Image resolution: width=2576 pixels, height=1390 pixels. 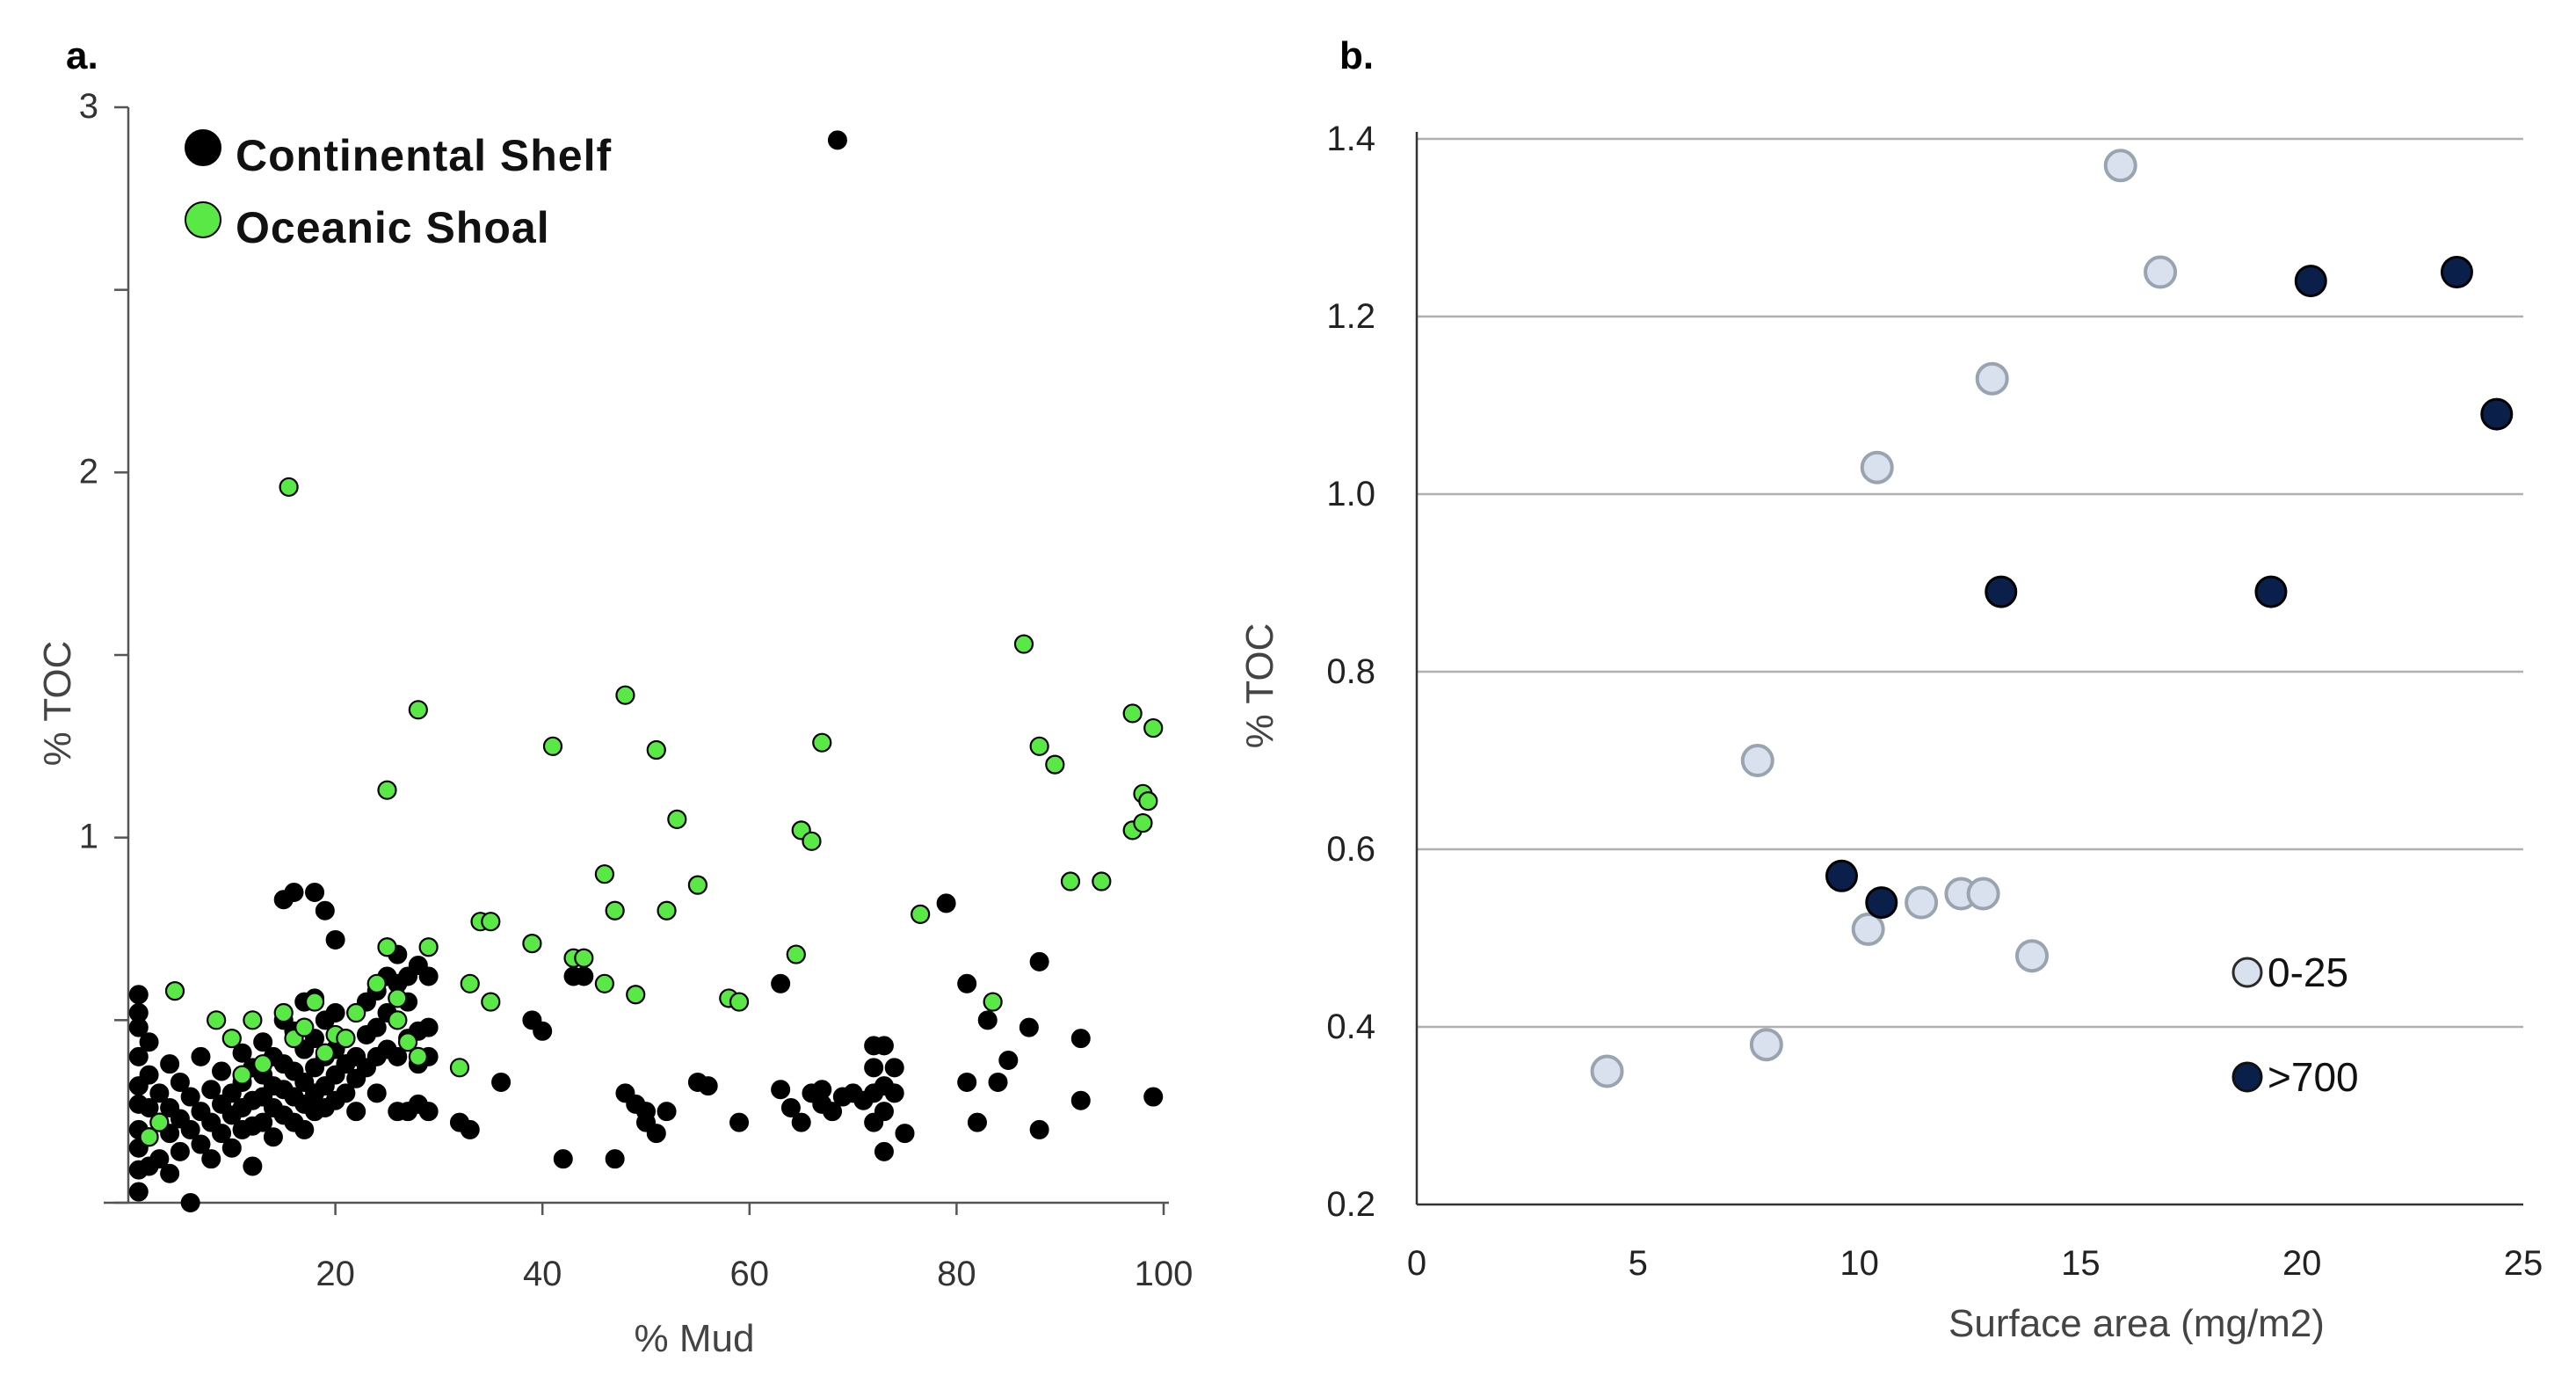 I want to click on panel-a-x-tick-label: 100, so click(x=1164, y=1274).